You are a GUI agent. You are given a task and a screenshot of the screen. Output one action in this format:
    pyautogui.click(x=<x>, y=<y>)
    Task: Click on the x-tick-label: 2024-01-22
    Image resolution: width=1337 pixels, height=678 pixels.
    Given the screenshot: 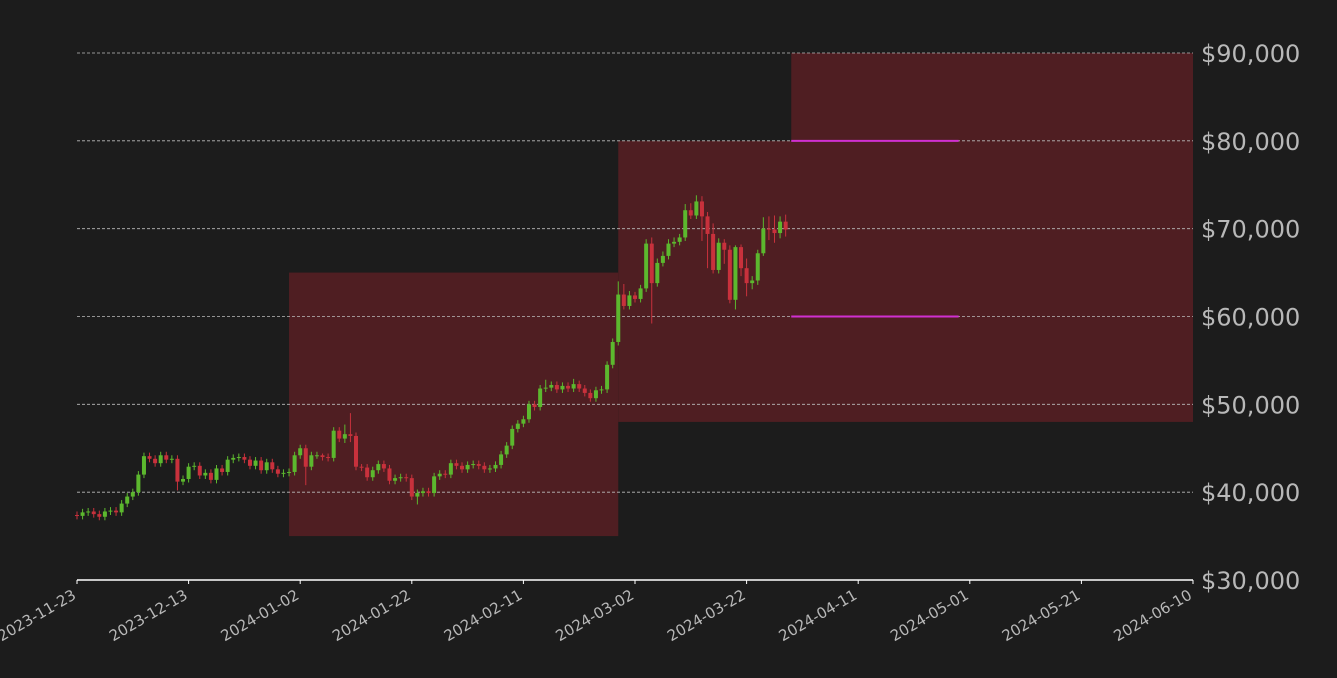 What is the action you would take?
    pyautogui.click(x=371, y=615)
    